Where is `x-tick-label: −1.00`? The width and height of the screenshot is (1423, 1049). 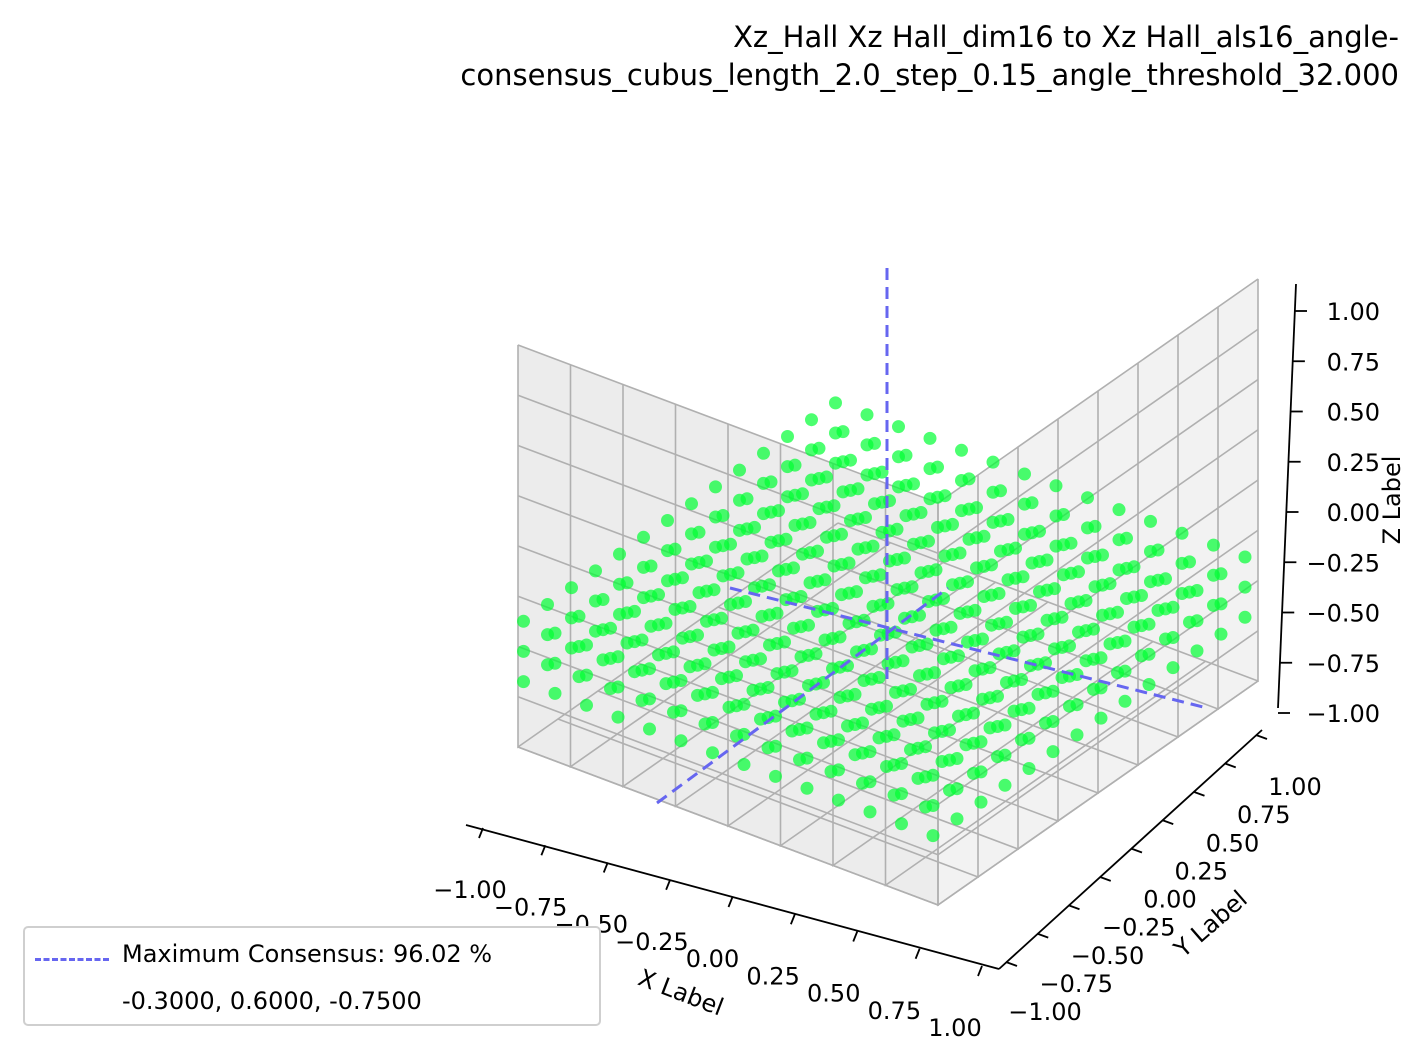
x-tick-label: −1.00 is located at coordinates (470, 890).